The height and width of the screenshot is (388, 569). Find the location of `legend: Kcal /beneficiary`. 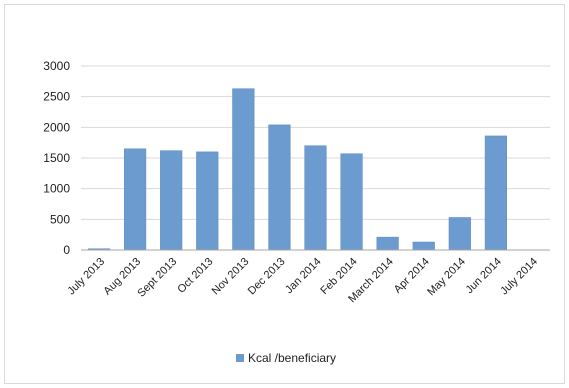

legend: Kcal /beneficiary is located at coordinates (286, 358).